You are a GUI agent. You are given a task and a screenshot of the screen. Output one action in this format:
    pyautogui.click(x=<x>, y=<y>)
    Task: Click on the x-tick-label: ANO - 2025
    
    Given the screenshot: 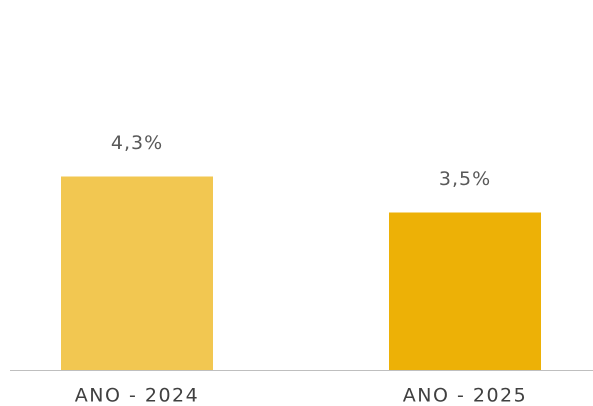 What is the action you would take?
    pyautogui.click(x=465, y=395)
    